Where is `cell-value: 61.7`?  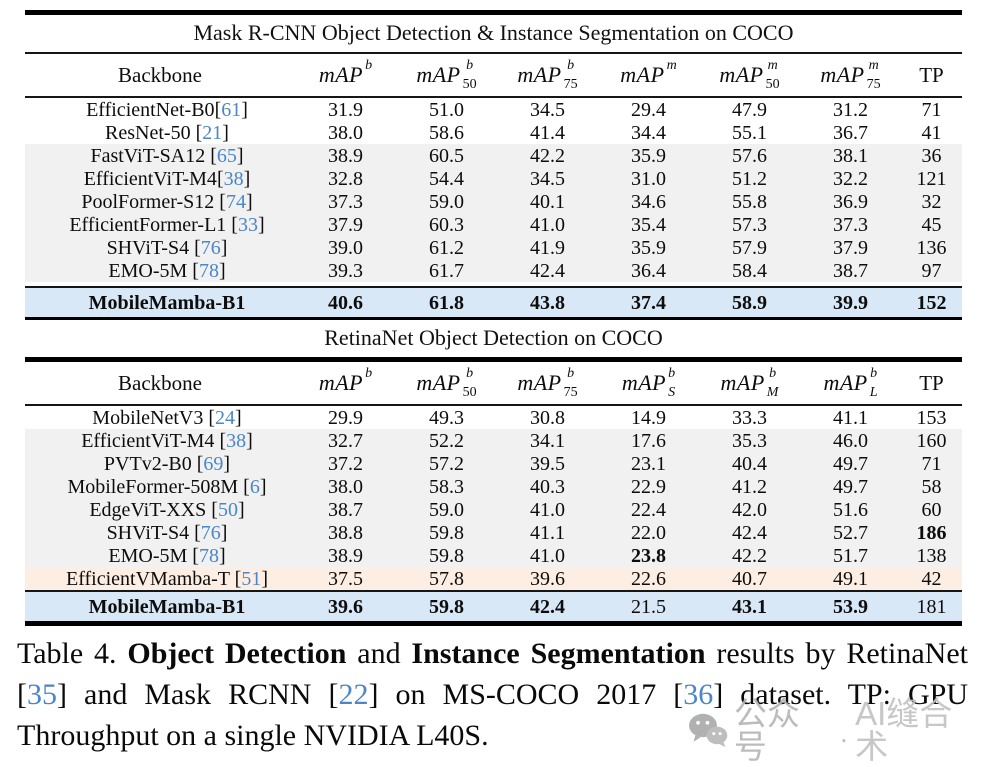 cell-value: 61.7 is located at coordinates (446, 270).